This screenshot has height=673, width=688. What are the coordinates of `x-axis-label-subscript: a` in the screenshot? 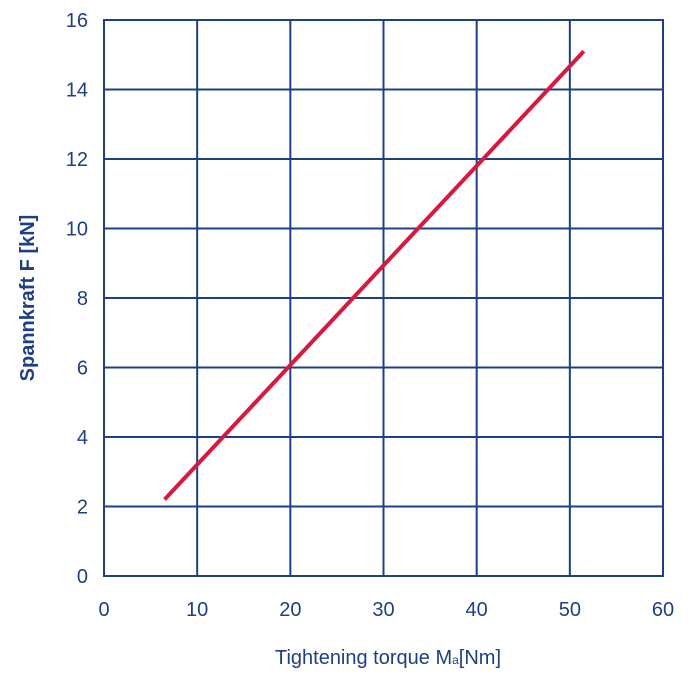 It's located at (455, 660).